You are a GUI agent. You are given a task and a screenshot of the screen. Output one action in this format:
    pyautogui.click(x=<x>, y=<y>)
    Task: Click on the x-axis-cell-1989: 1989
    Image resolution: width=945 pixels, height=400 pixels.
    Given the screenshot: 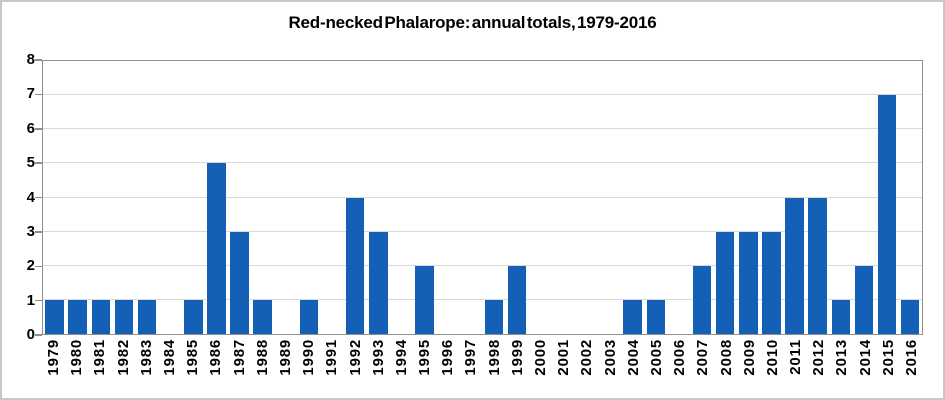 What is the action you would take?
    pyautogui.click(x=285, y=368)
    